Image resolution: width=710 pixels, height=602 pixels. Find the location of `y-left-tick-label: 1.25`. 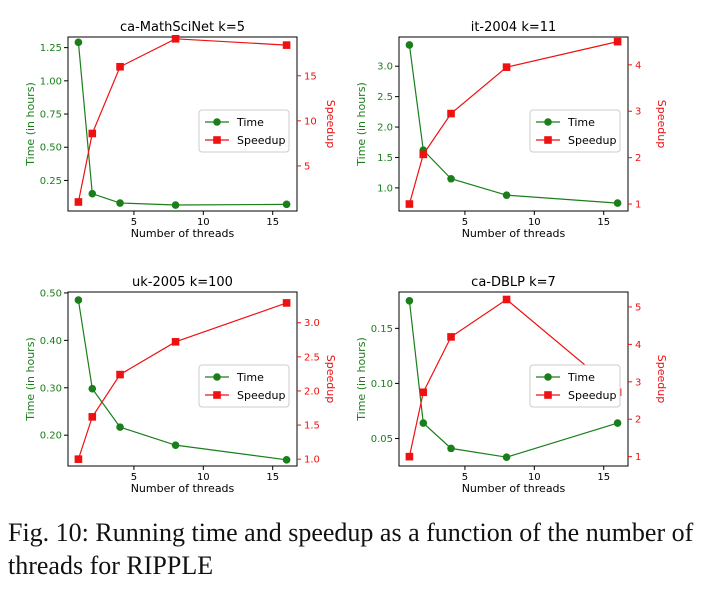

y-left-tick-label: 1.25 is located at coordinates (51, 48).